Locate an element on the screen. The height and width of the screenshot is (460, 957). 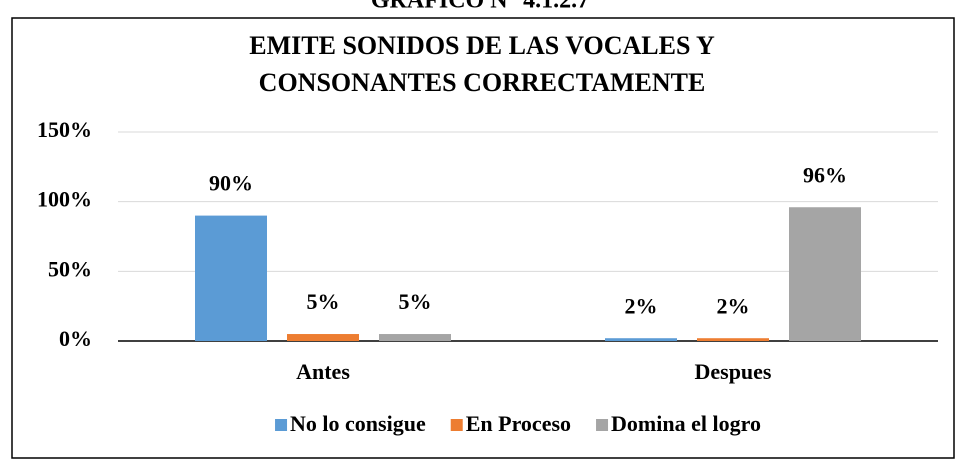
x-tick-label: Despues is located at coordinates (732, 371).